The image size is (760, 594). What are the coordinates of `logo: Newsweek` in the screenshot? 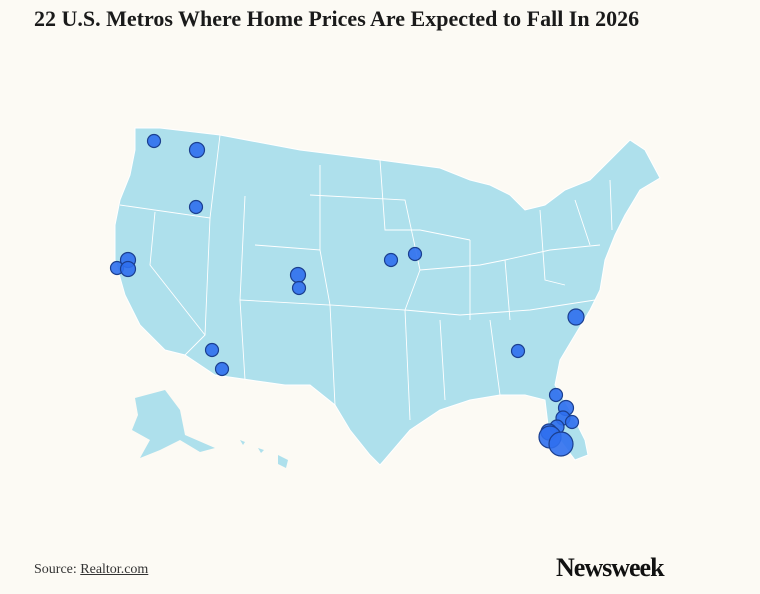 It's located at (610, 567).